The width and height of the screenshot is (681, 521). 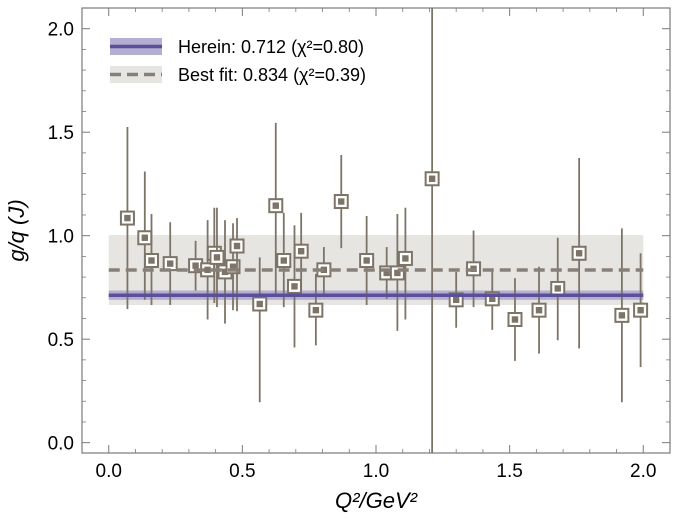 I want to click on x-tick-label: 1.5, so click(x=509, y=471).